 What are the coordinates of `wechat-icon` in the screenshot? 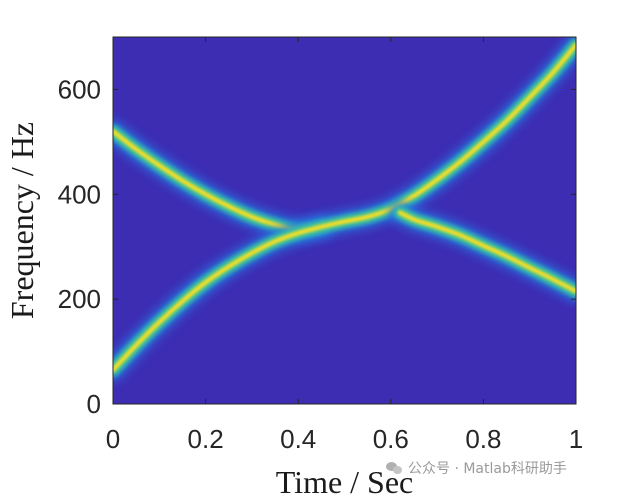 It's located at (394, 468).